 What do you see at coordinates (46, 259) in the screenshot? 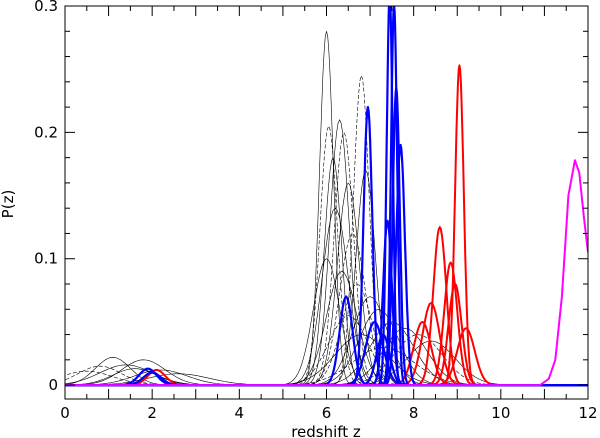
I see `y-tick-label: 0.1` at bounding box center [46, 259].